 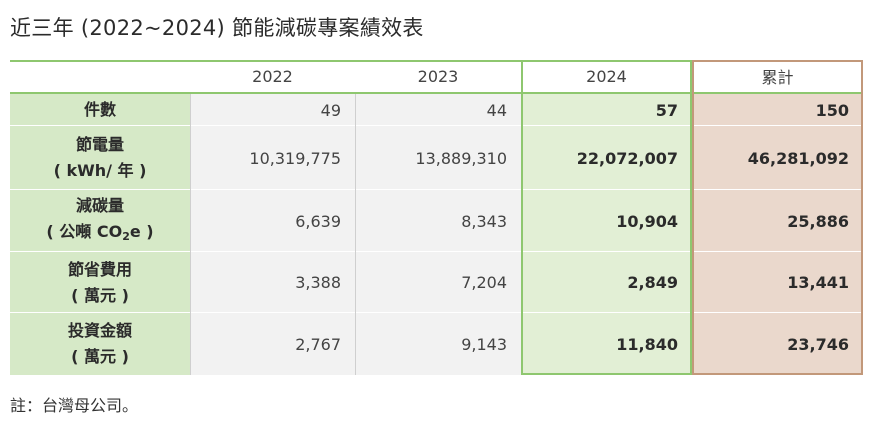 I want to click on row-label-electricity-line2: ( kWh/ 年 ), so click(x=100, y=170).